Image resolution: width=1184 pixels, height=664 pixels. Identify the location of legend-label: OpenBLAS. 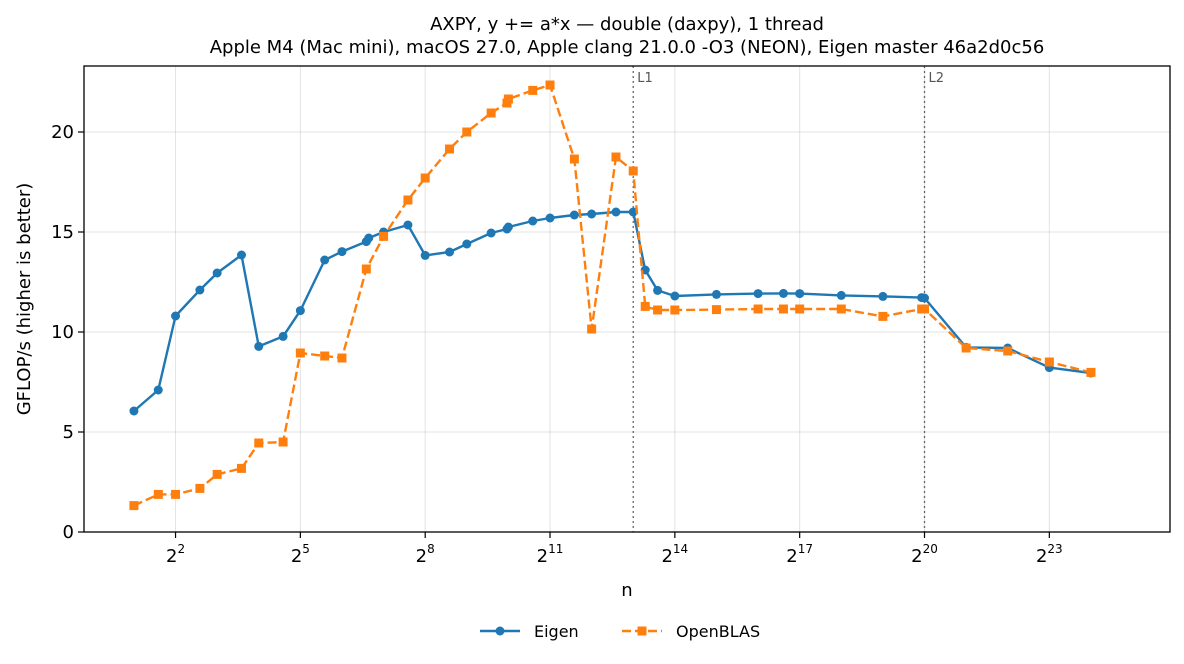
(718, 631).